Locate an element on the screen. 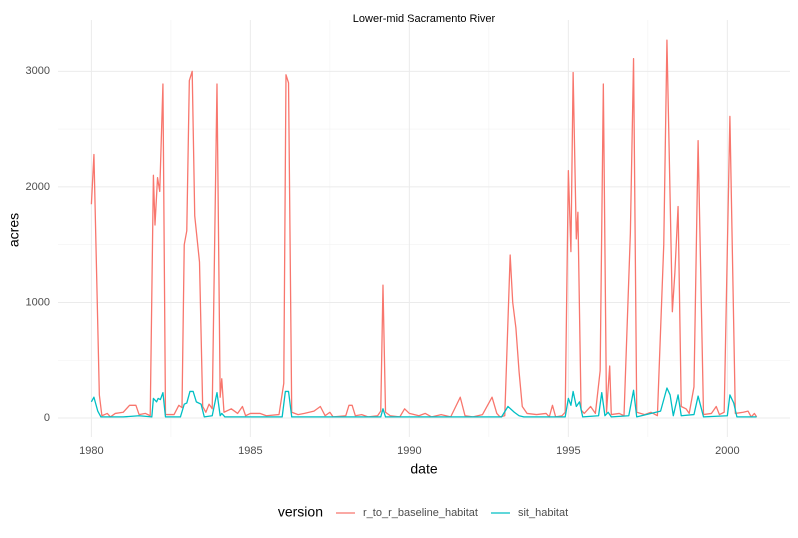  x-tick-label: 1990 is located at coordinates (409, 451).